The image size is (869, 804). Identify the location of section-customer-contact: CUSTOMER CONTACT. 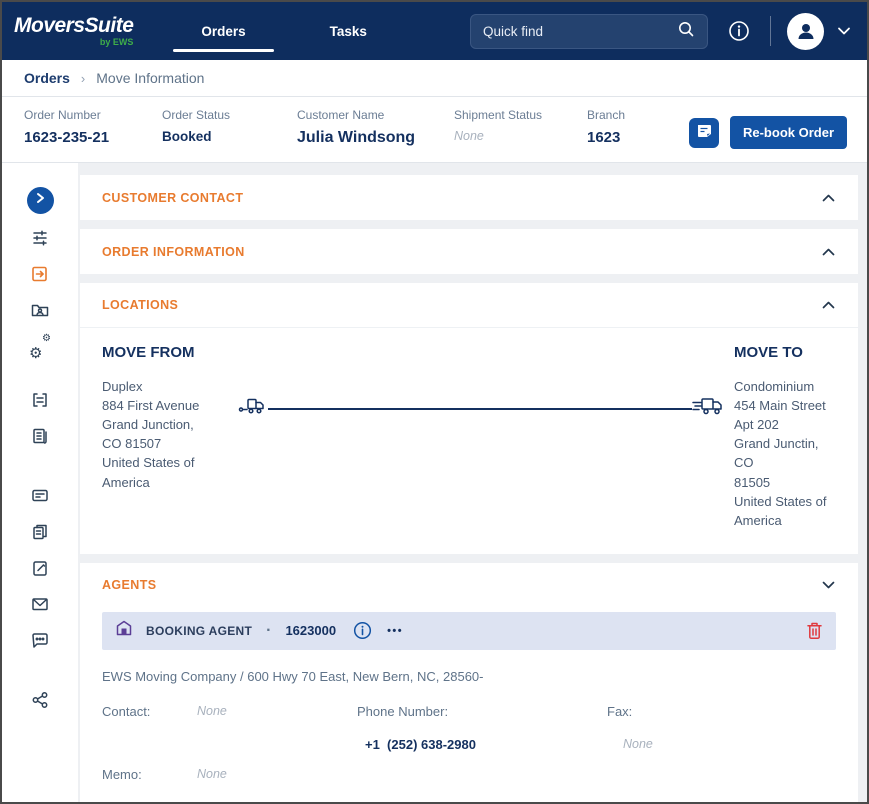
(469, 197).